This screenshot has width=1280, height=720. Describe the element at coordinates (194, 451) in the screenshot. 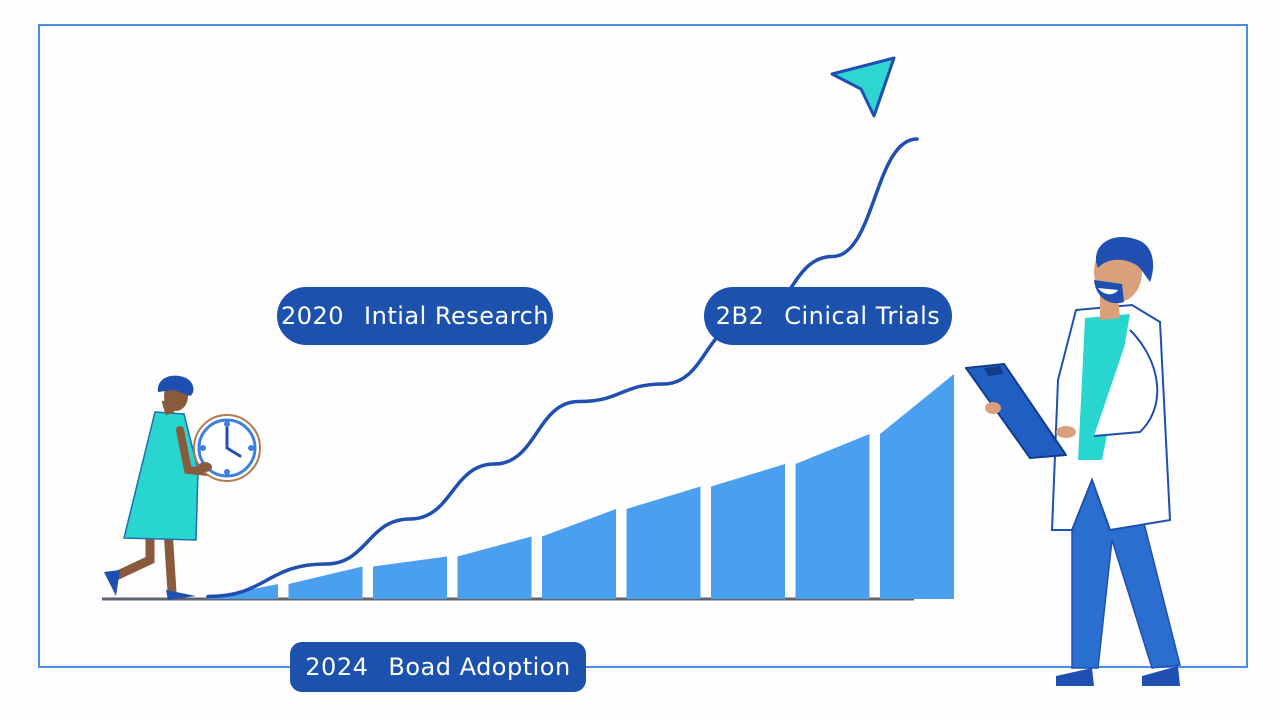

I see `woman-arm` at that location.